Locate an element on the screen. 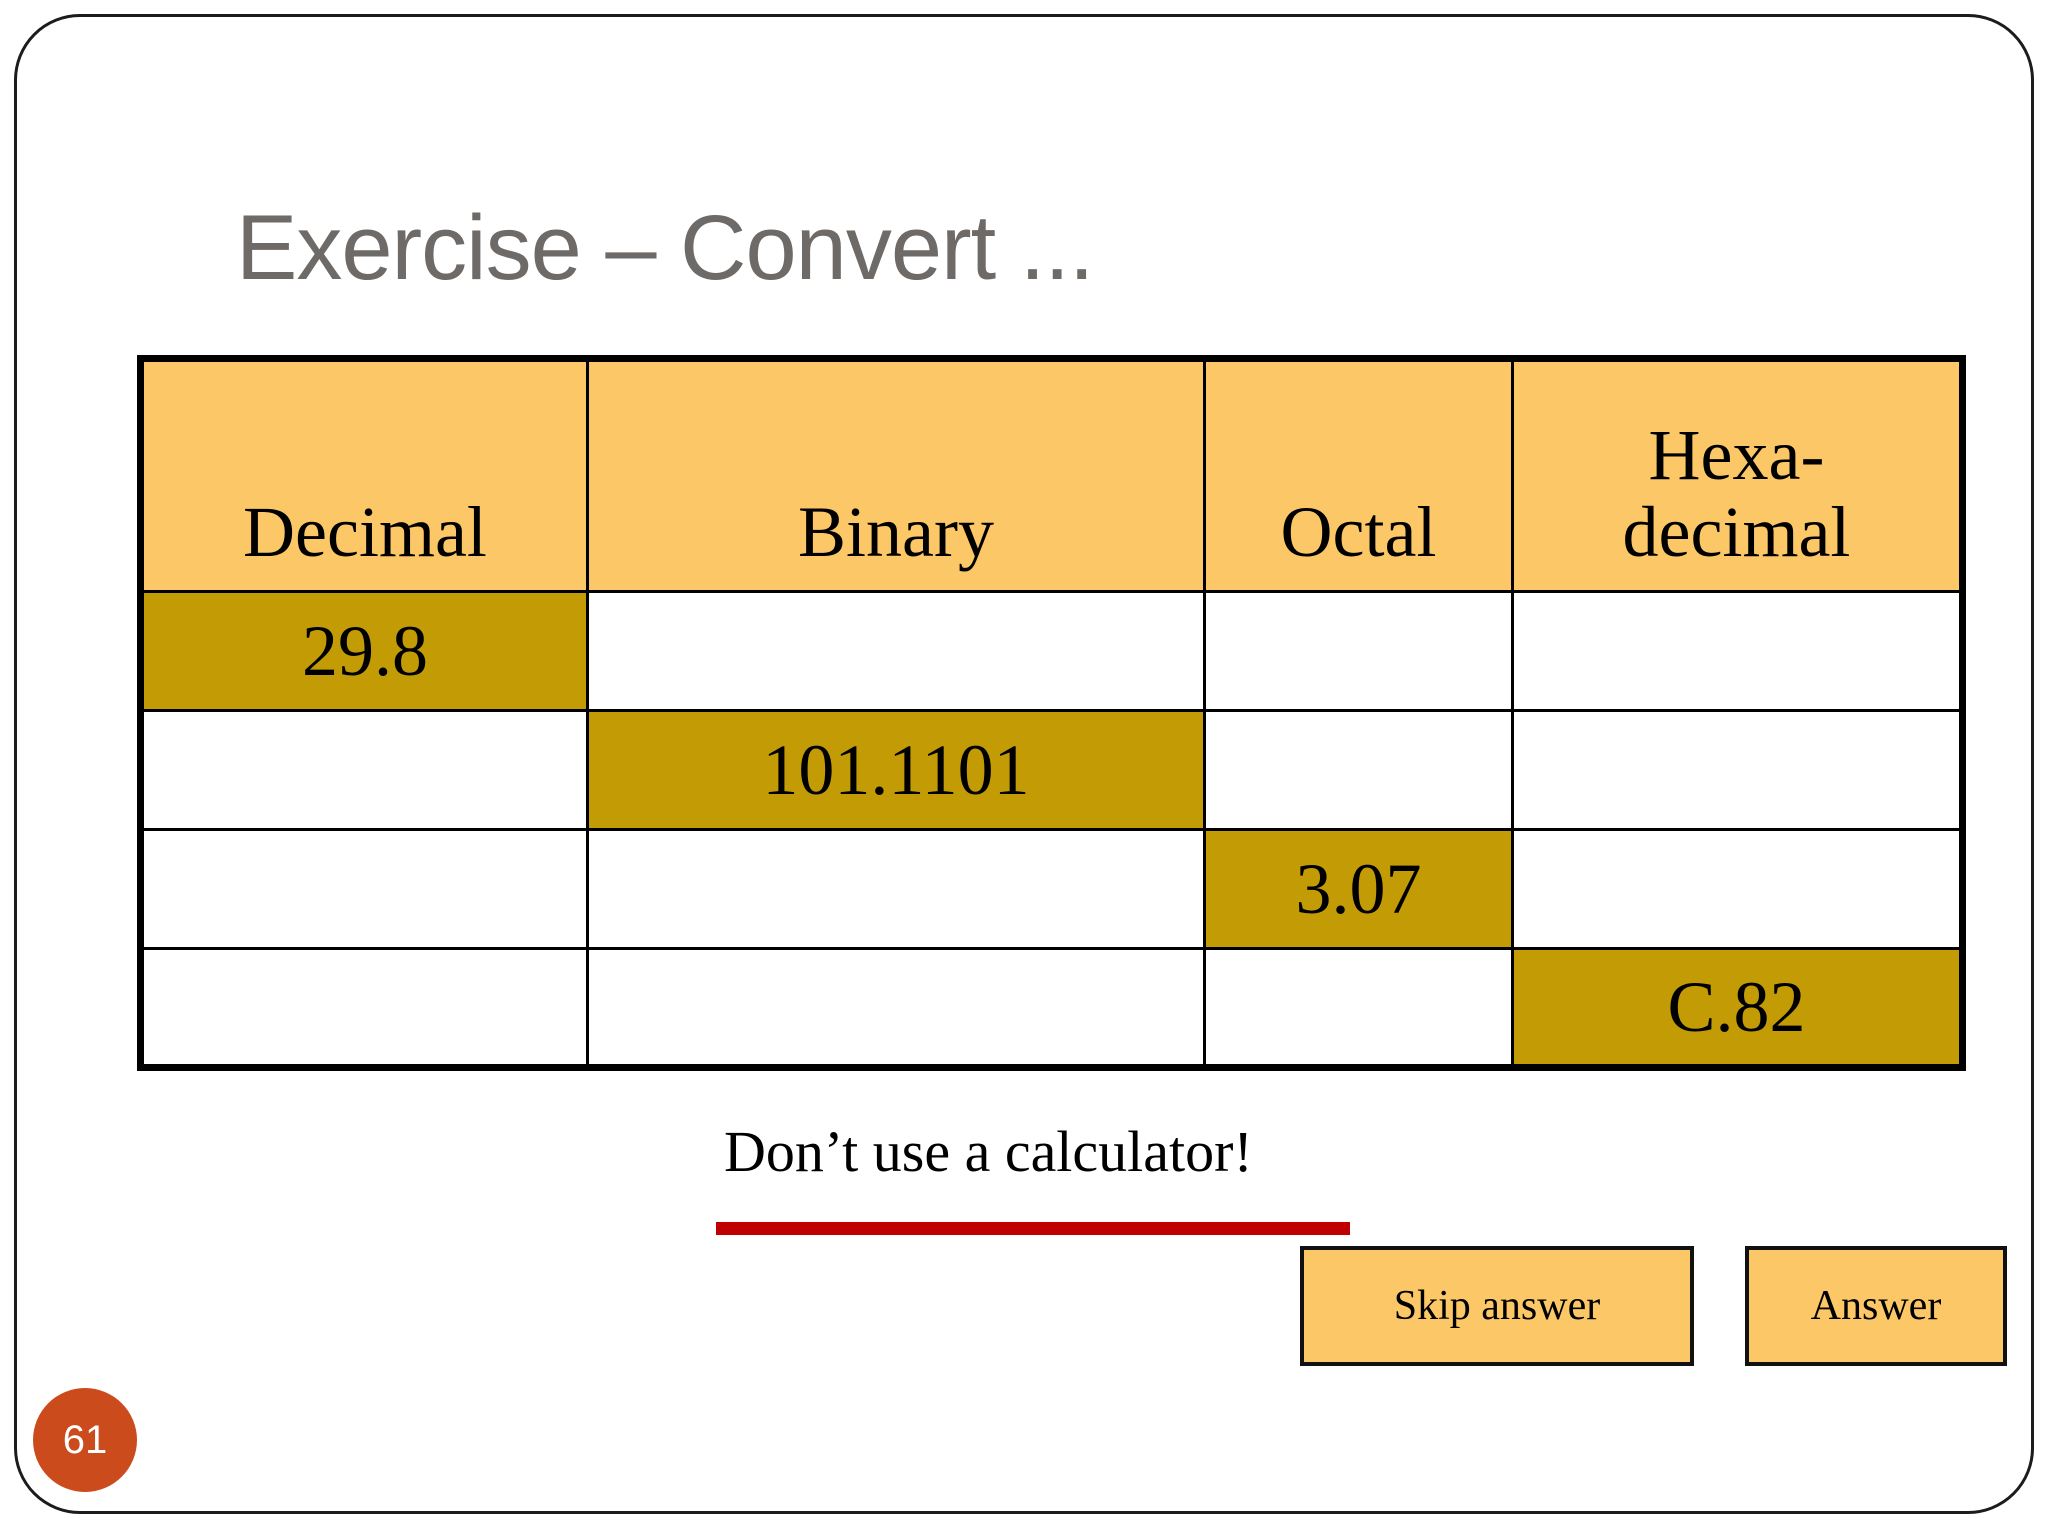 This screenshot has height=1536, width=2048. table-row: 101.1101 is located at coordinates (1051, 770).